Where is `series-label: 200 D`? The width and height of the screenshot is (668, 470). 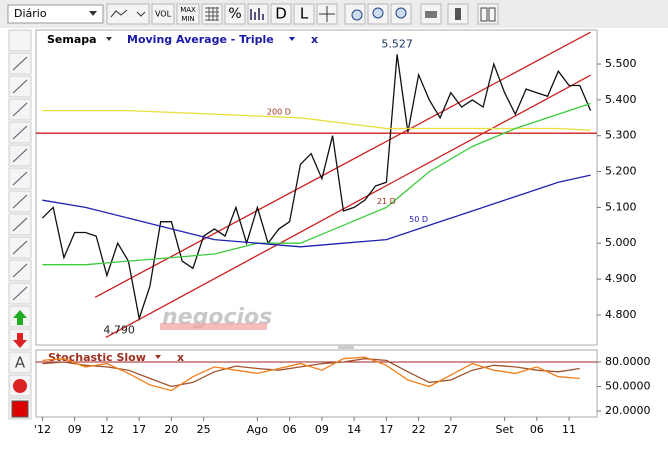 series-label: 200 D is located at coordinates (279, 111).